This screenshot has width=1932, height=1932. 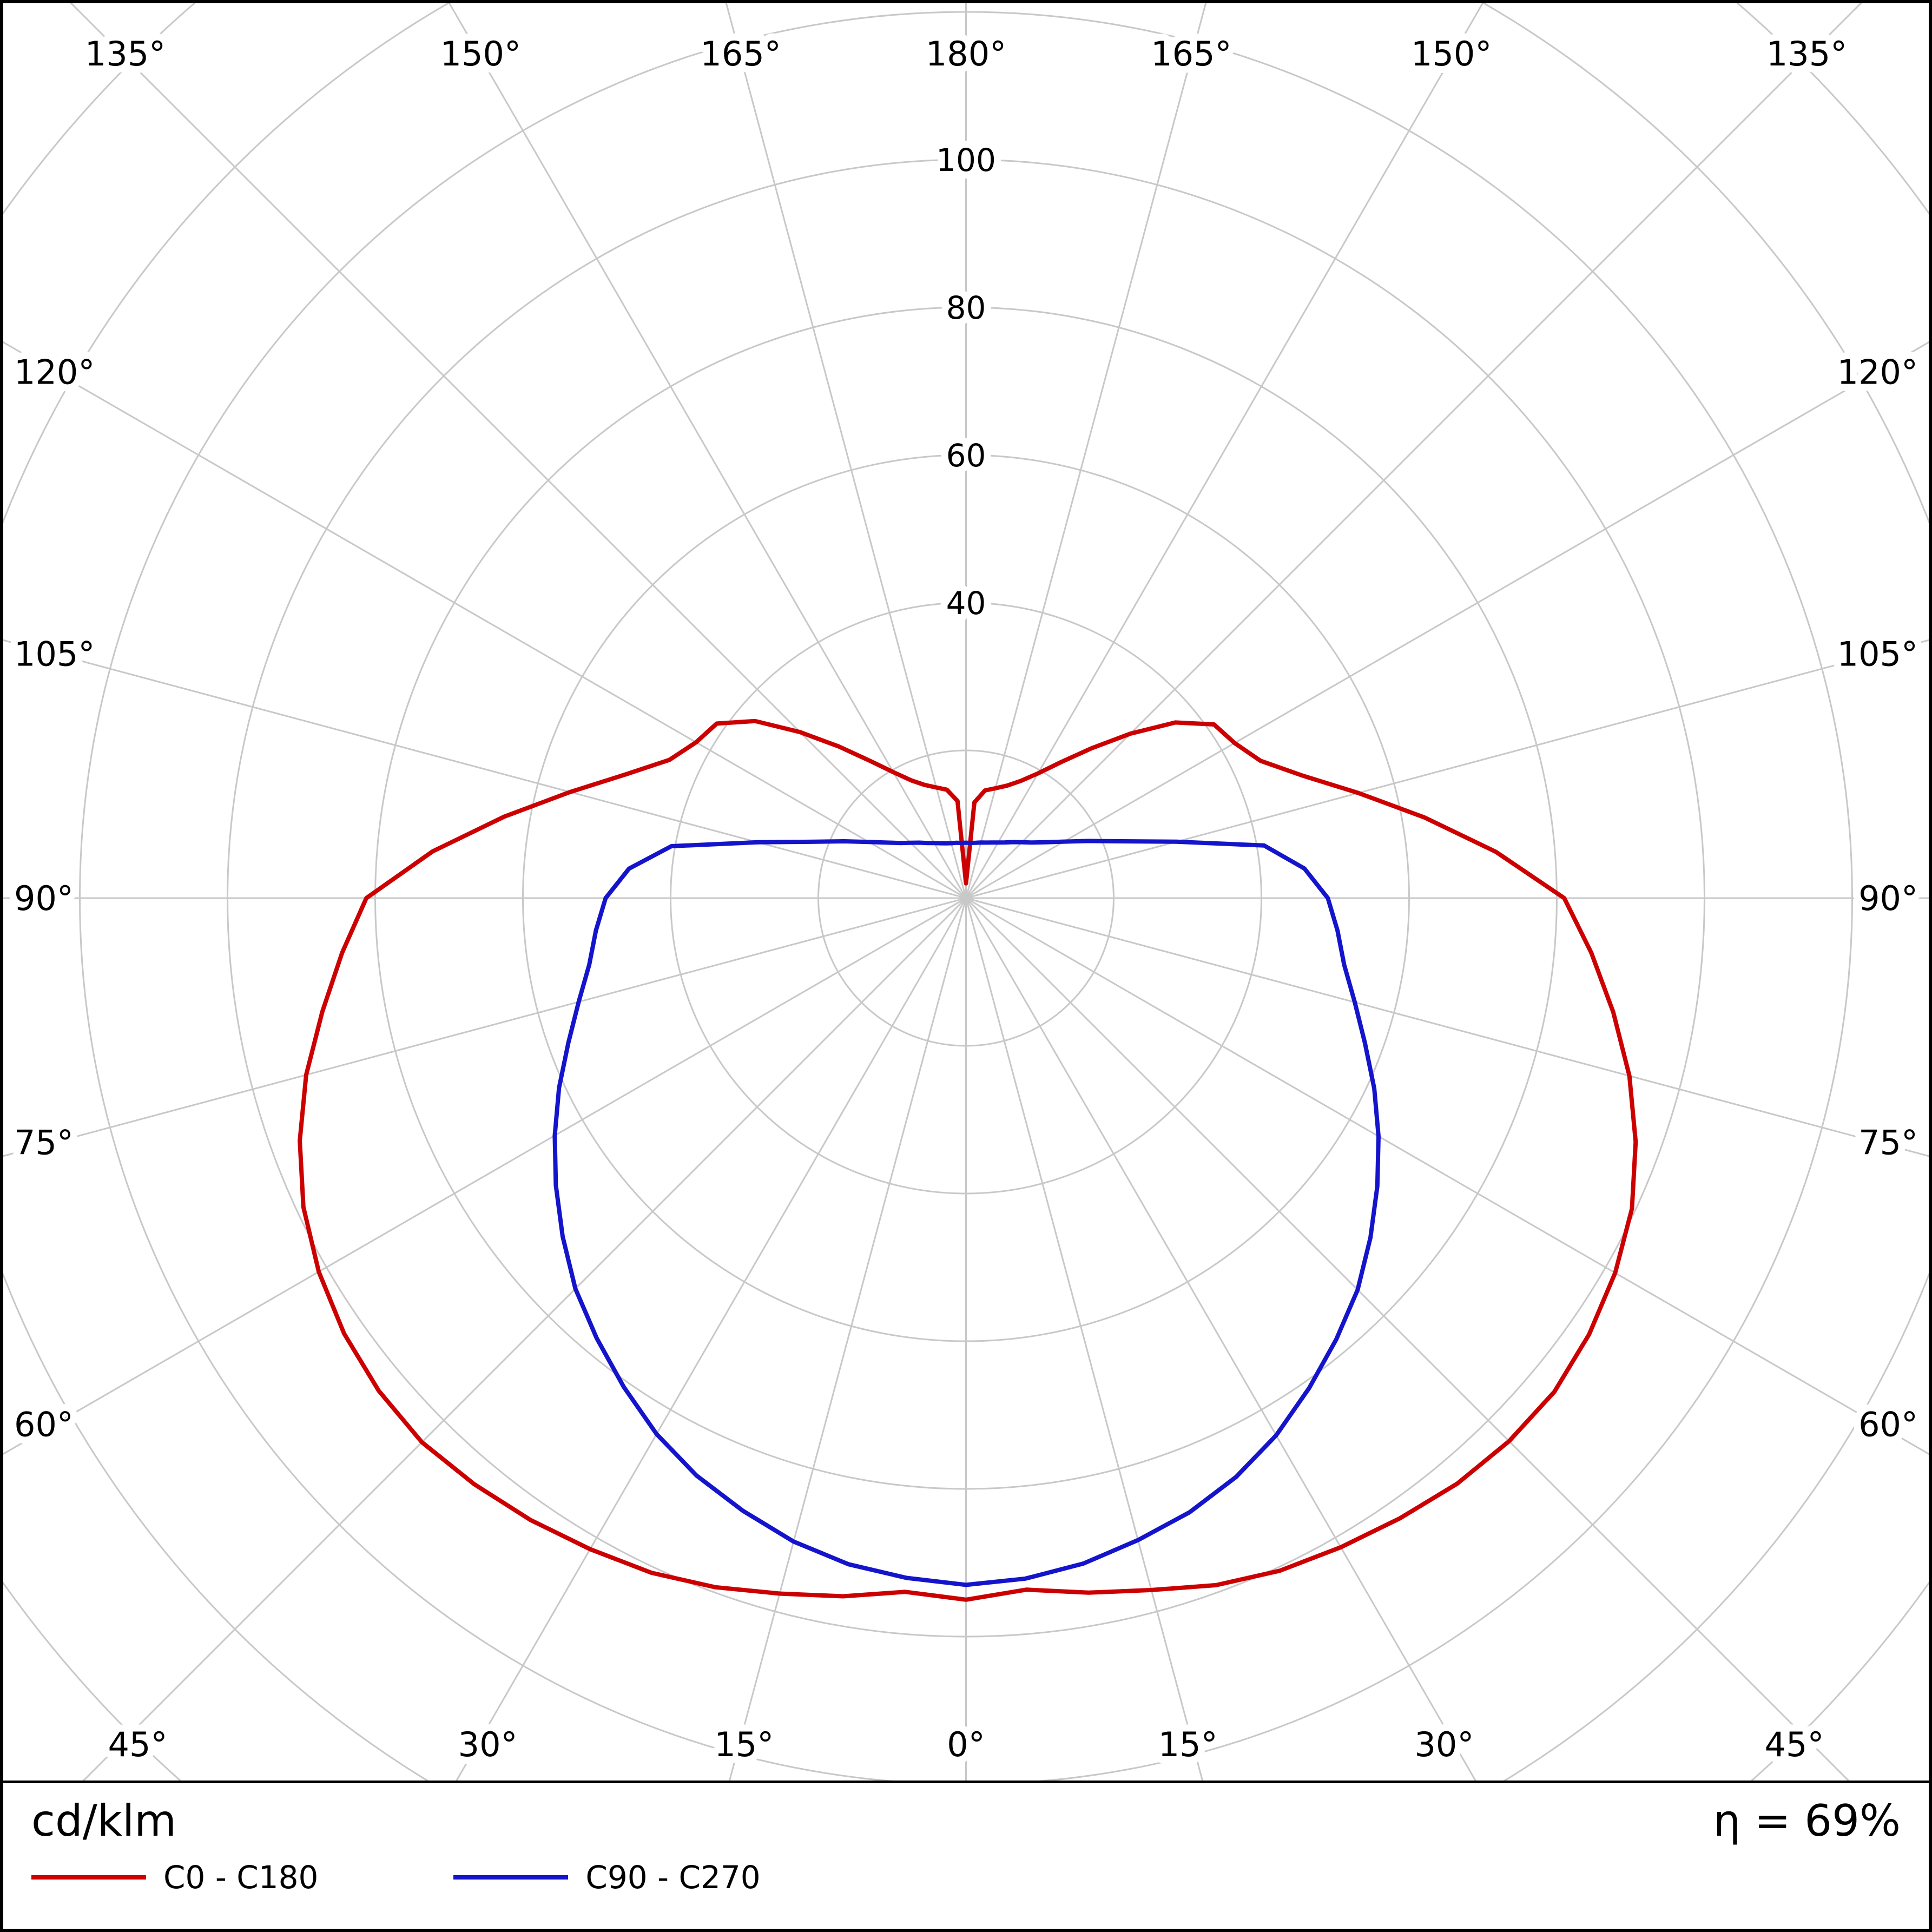 I want to click on legend-label-c0-c180: C0 - C180, so click(x=241, y=1877).